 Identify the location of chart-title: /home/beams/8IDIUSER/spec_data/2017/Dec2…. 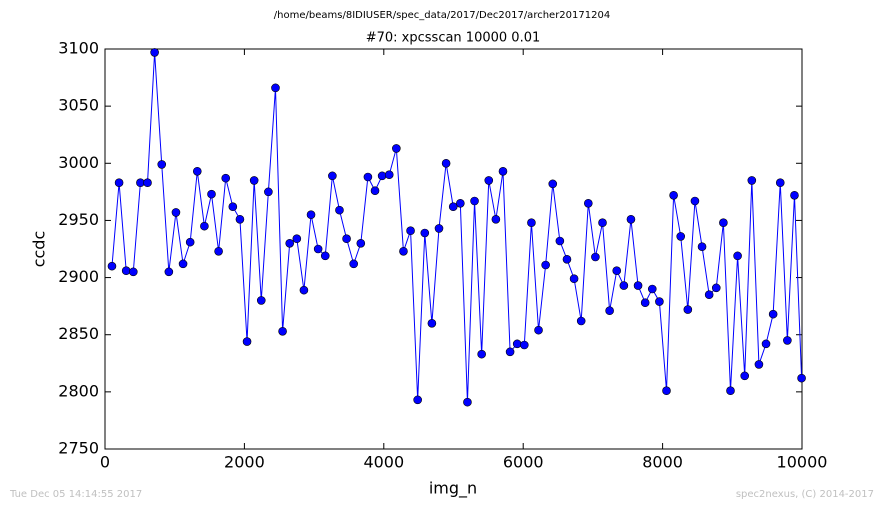
(442, 15).